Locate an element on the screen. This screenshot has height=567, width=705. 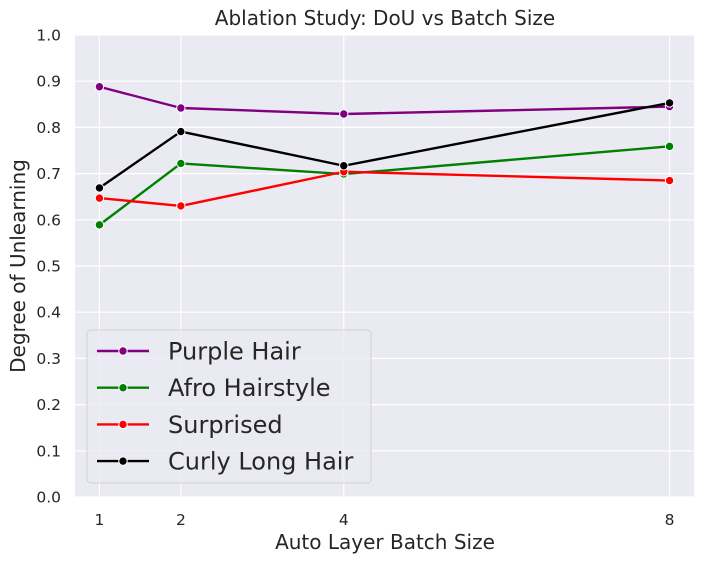
y-tick-label: 0.6 is located at coordinates (48, 220).